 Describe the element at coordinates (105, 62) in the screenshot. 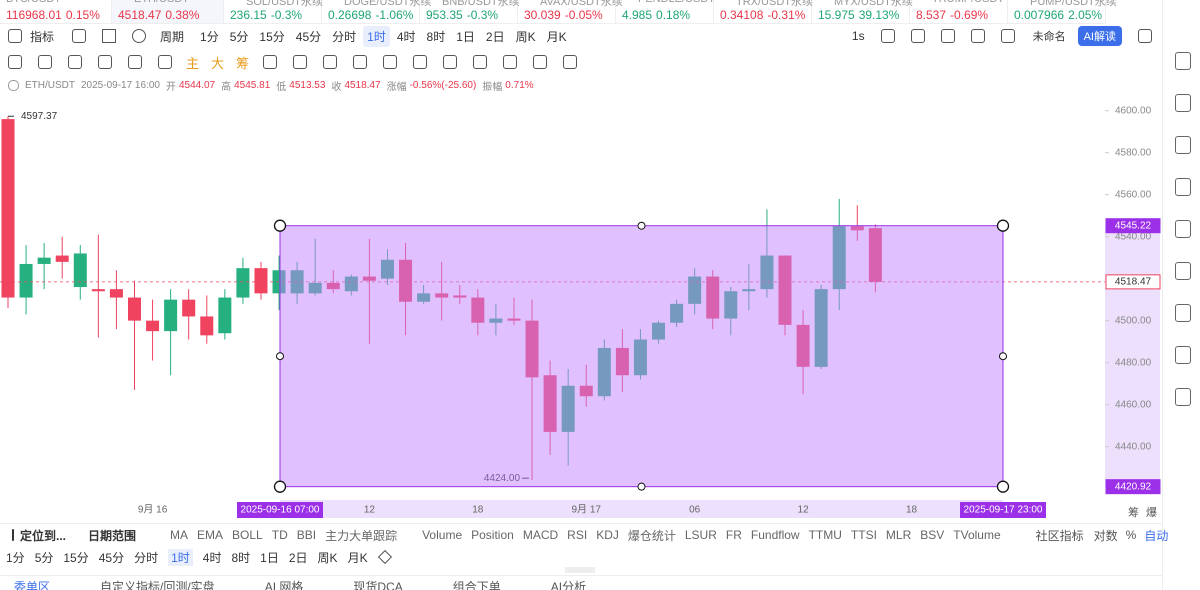

I see `fib-icon` at that location.